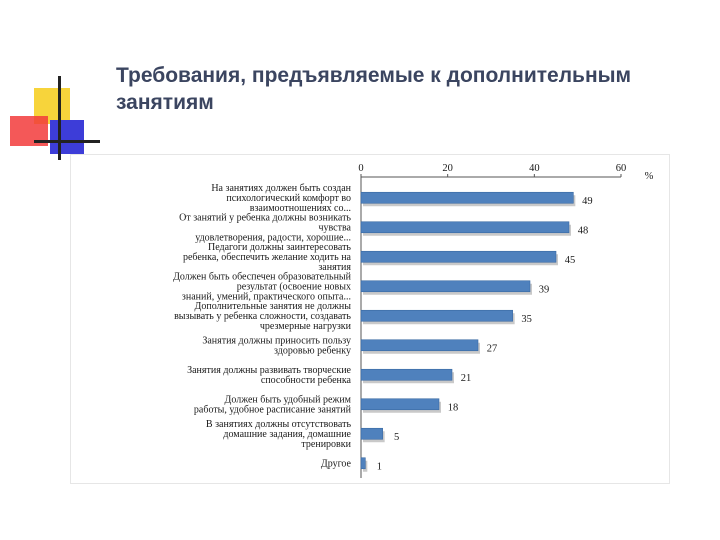 This screenshot has height=540, width=720. I want to click on category-label-line: результат (освоение новых, so click(294, 286).